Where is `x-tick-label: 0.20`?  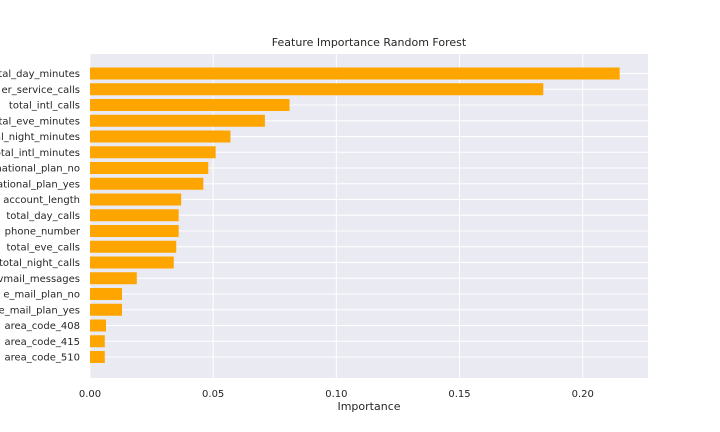 x-tick-label: 0.20 is located at coordinates (583, 394).